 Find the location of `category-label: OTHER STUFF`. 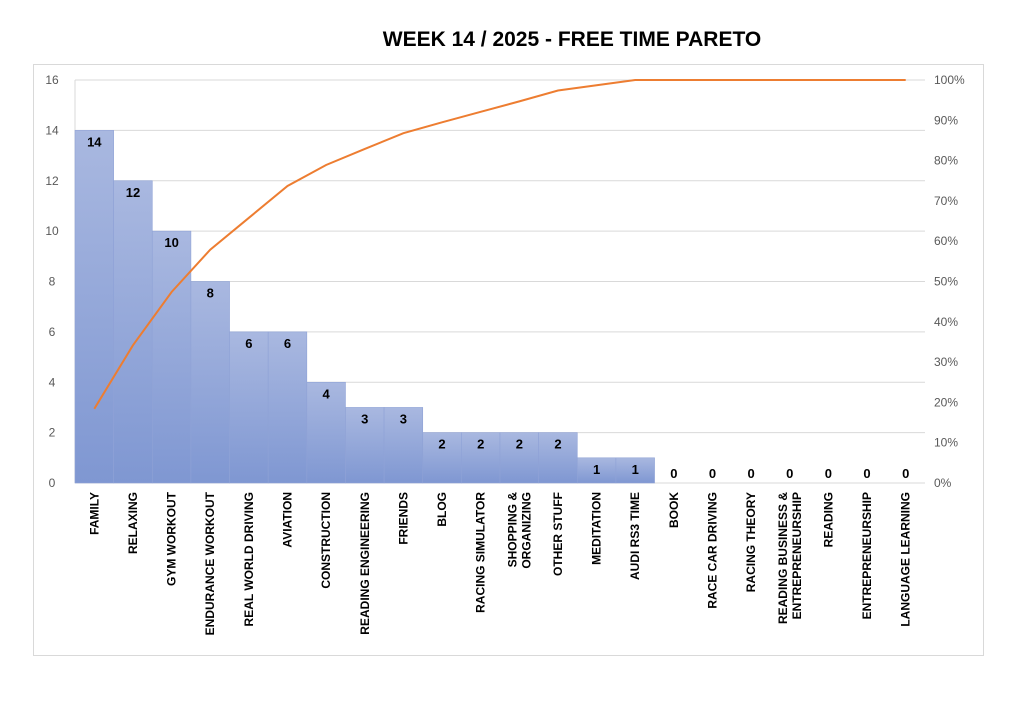

category-label: OTHER STUFF is located at coordinates (558, 534).